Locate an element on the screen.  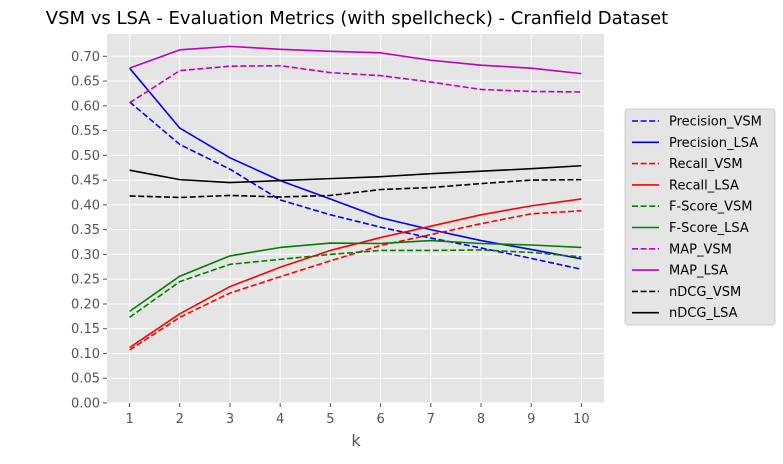
y-tick-label: 0.35 is located at coordinates (85, 230).